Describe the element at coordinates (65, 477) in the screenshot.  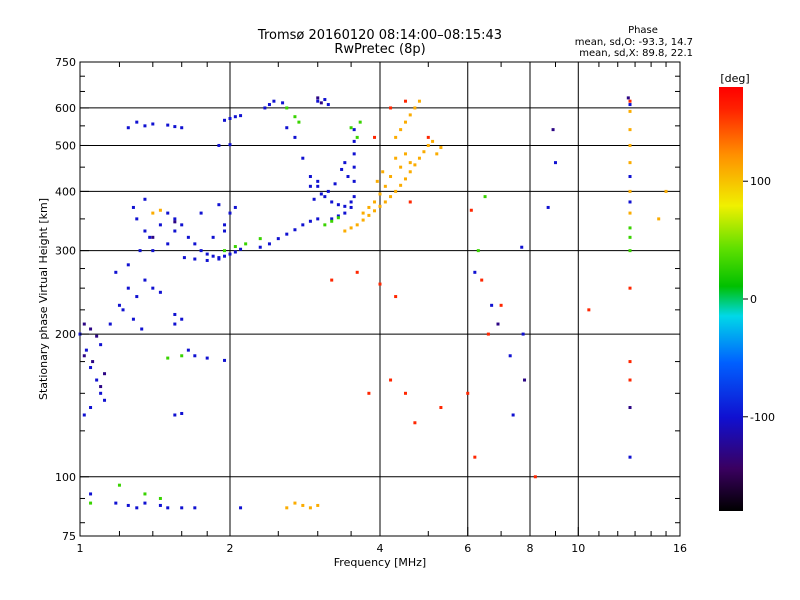
I see `y-tick-label: 100` at that location.